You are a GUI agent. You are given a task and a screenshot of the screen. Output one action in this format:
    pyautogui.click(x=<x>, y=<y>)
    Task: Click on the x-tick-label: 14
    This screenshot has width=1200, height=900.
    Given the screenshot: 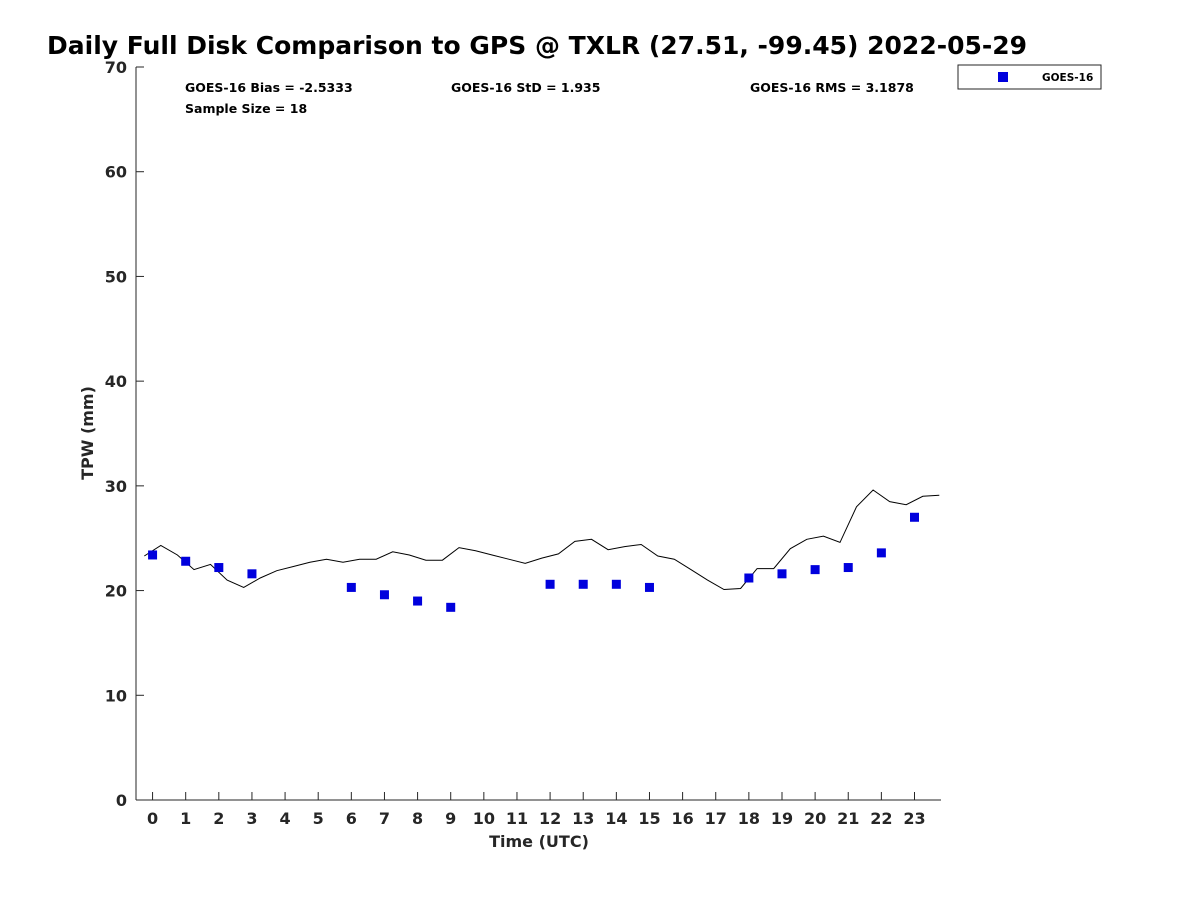 What is the action you would take?
    pyautogui.click(x=616, y=818)
    